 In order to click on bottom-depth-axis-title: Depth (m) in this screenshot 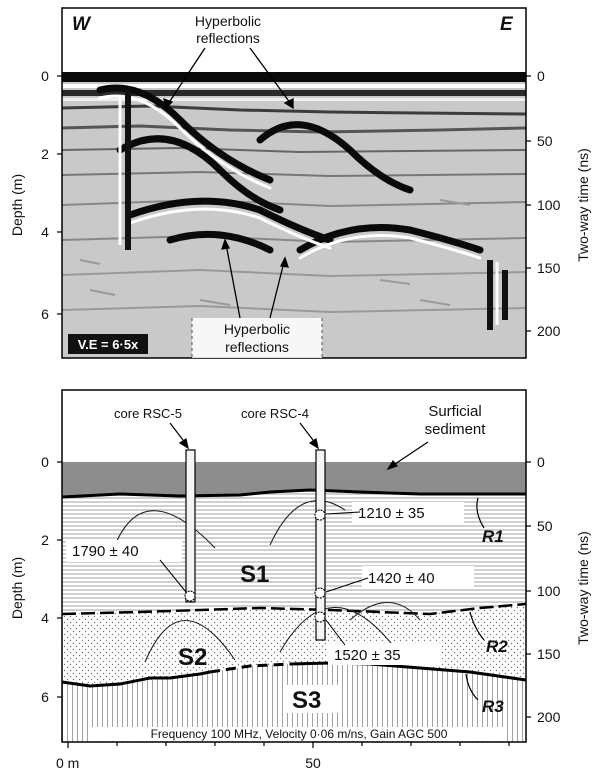, I will do `click(17, 588)`.